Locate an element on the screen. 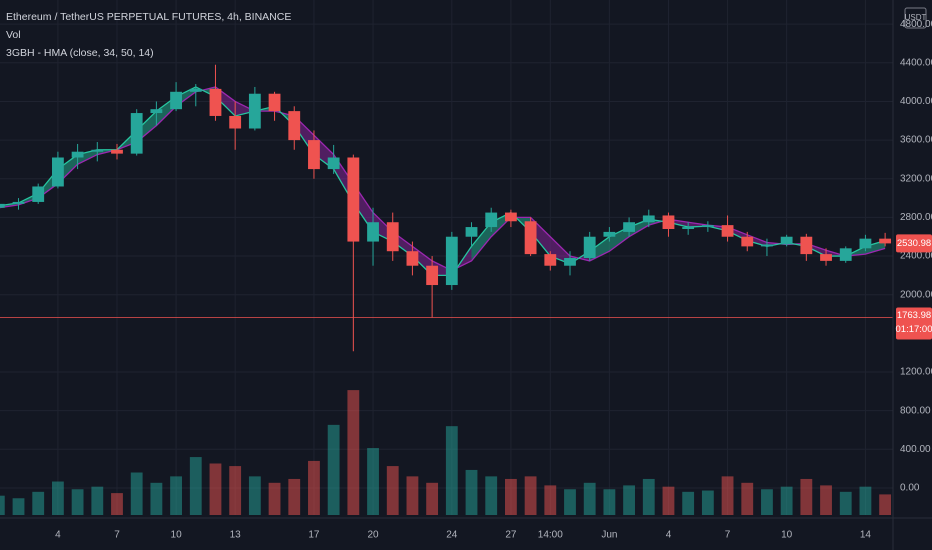 The width and height of the screenshot is (932, 550). countdown-label: 01:17:00 is located at coordinates (914, 329).